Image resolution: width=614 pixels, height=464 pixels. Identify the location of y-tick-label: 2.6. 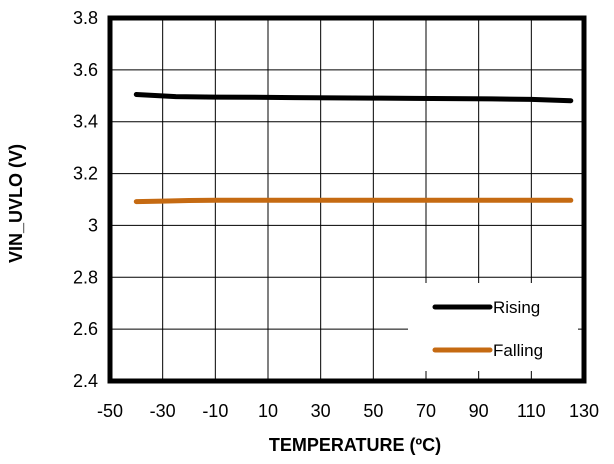
(85, 329).